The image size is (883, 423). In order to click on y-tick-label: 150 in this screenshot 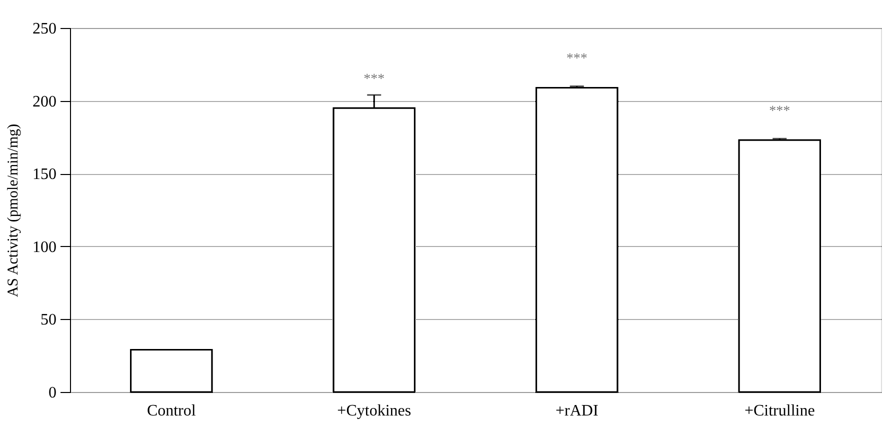, I will do `click(44, 175)`.